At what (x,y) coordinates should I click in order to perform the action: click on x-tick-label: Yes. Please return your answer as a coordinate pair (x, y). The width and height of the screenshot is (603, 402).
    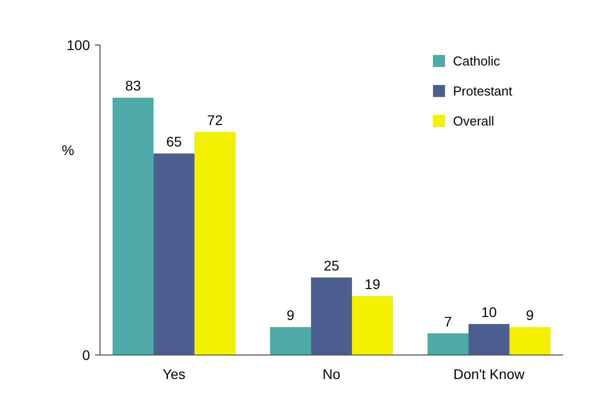
    Looking at the image, I should click on (174, 374).